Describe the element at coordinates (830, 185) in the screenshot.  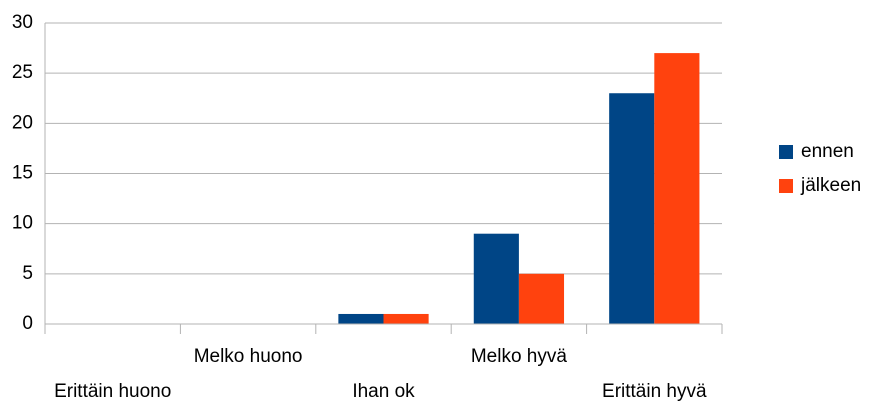
I see `legend-label: jälkeen` at that location.